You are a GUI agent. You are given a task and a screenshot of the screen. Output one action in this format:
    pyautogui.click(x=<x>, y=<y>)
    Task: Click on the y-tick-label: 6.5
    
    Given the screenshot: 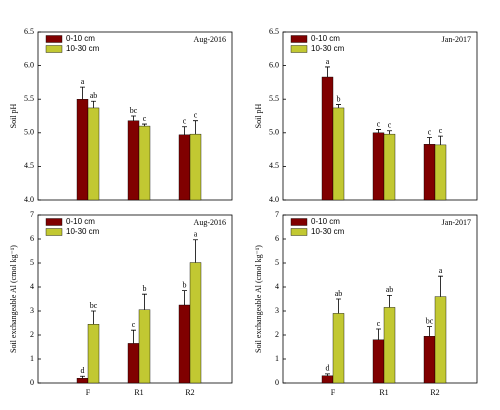 What is the action you would take?
    pyautogui.click(x=274, y=31)
    